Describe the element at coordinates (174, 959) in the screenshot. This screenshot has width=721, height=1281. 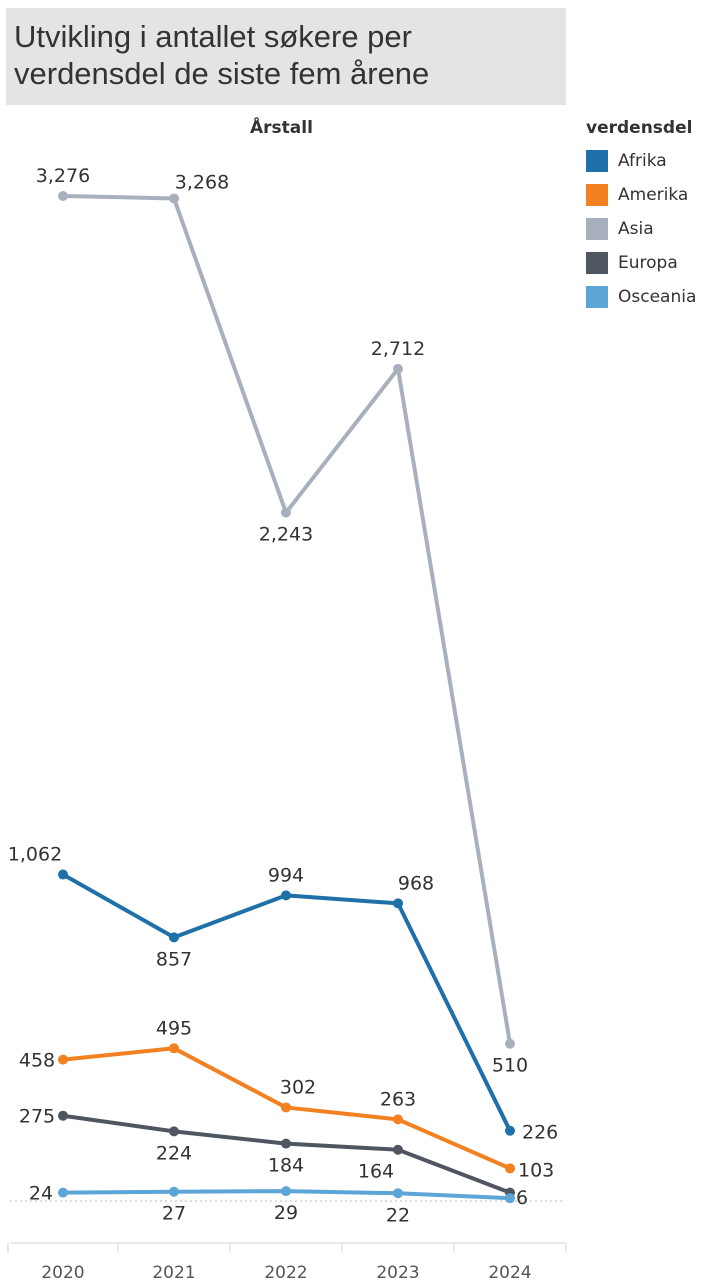
I see `data-label-afrika: 857` at that location.